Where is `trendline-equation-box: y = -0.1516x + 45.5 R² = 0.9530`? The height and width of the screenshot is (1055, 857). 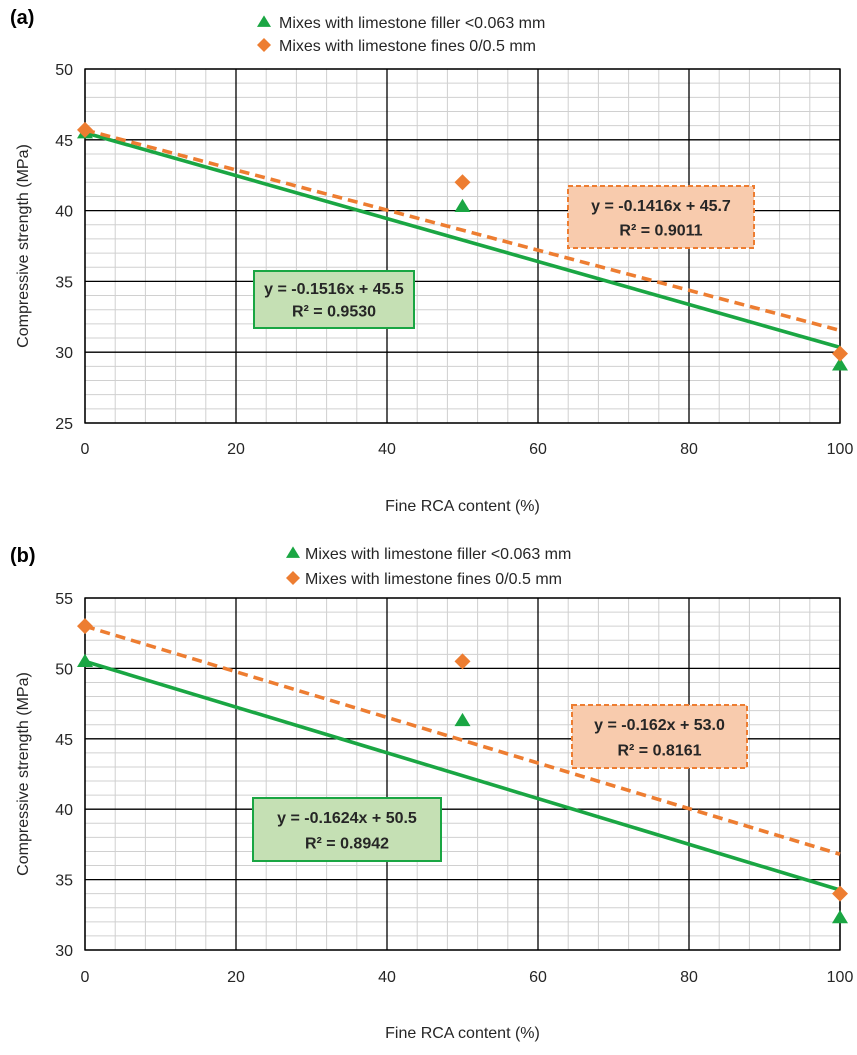
trendline-equation-box: y = -0.1516x + 45.5 R² = 0.9530 is located at coordinates (334, 299).